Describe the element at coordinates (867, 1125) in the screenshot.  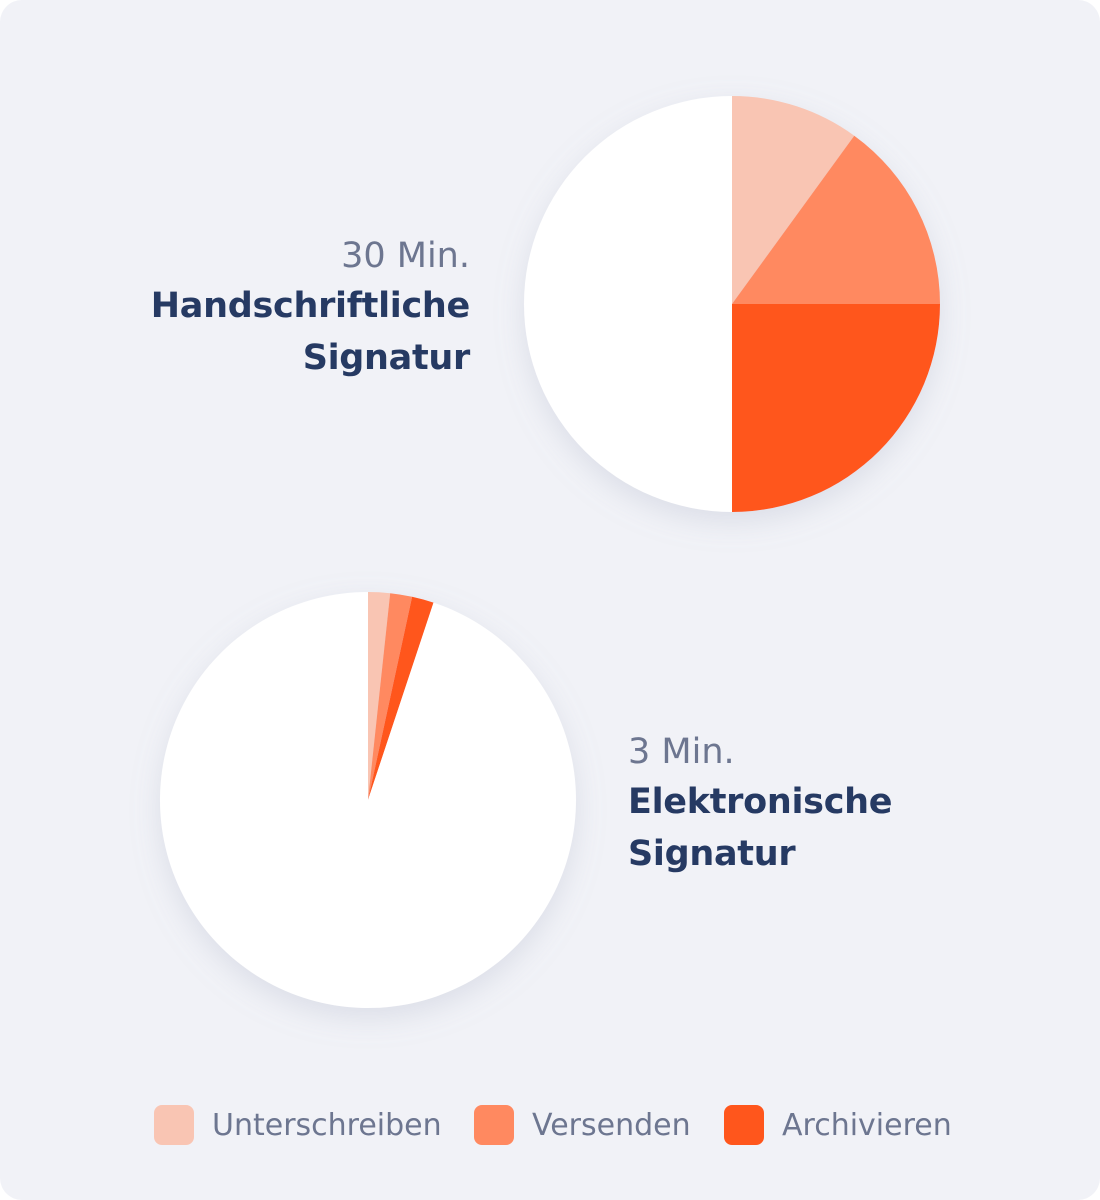
I see `legend-label-archivieren: Archivieren` at that location.